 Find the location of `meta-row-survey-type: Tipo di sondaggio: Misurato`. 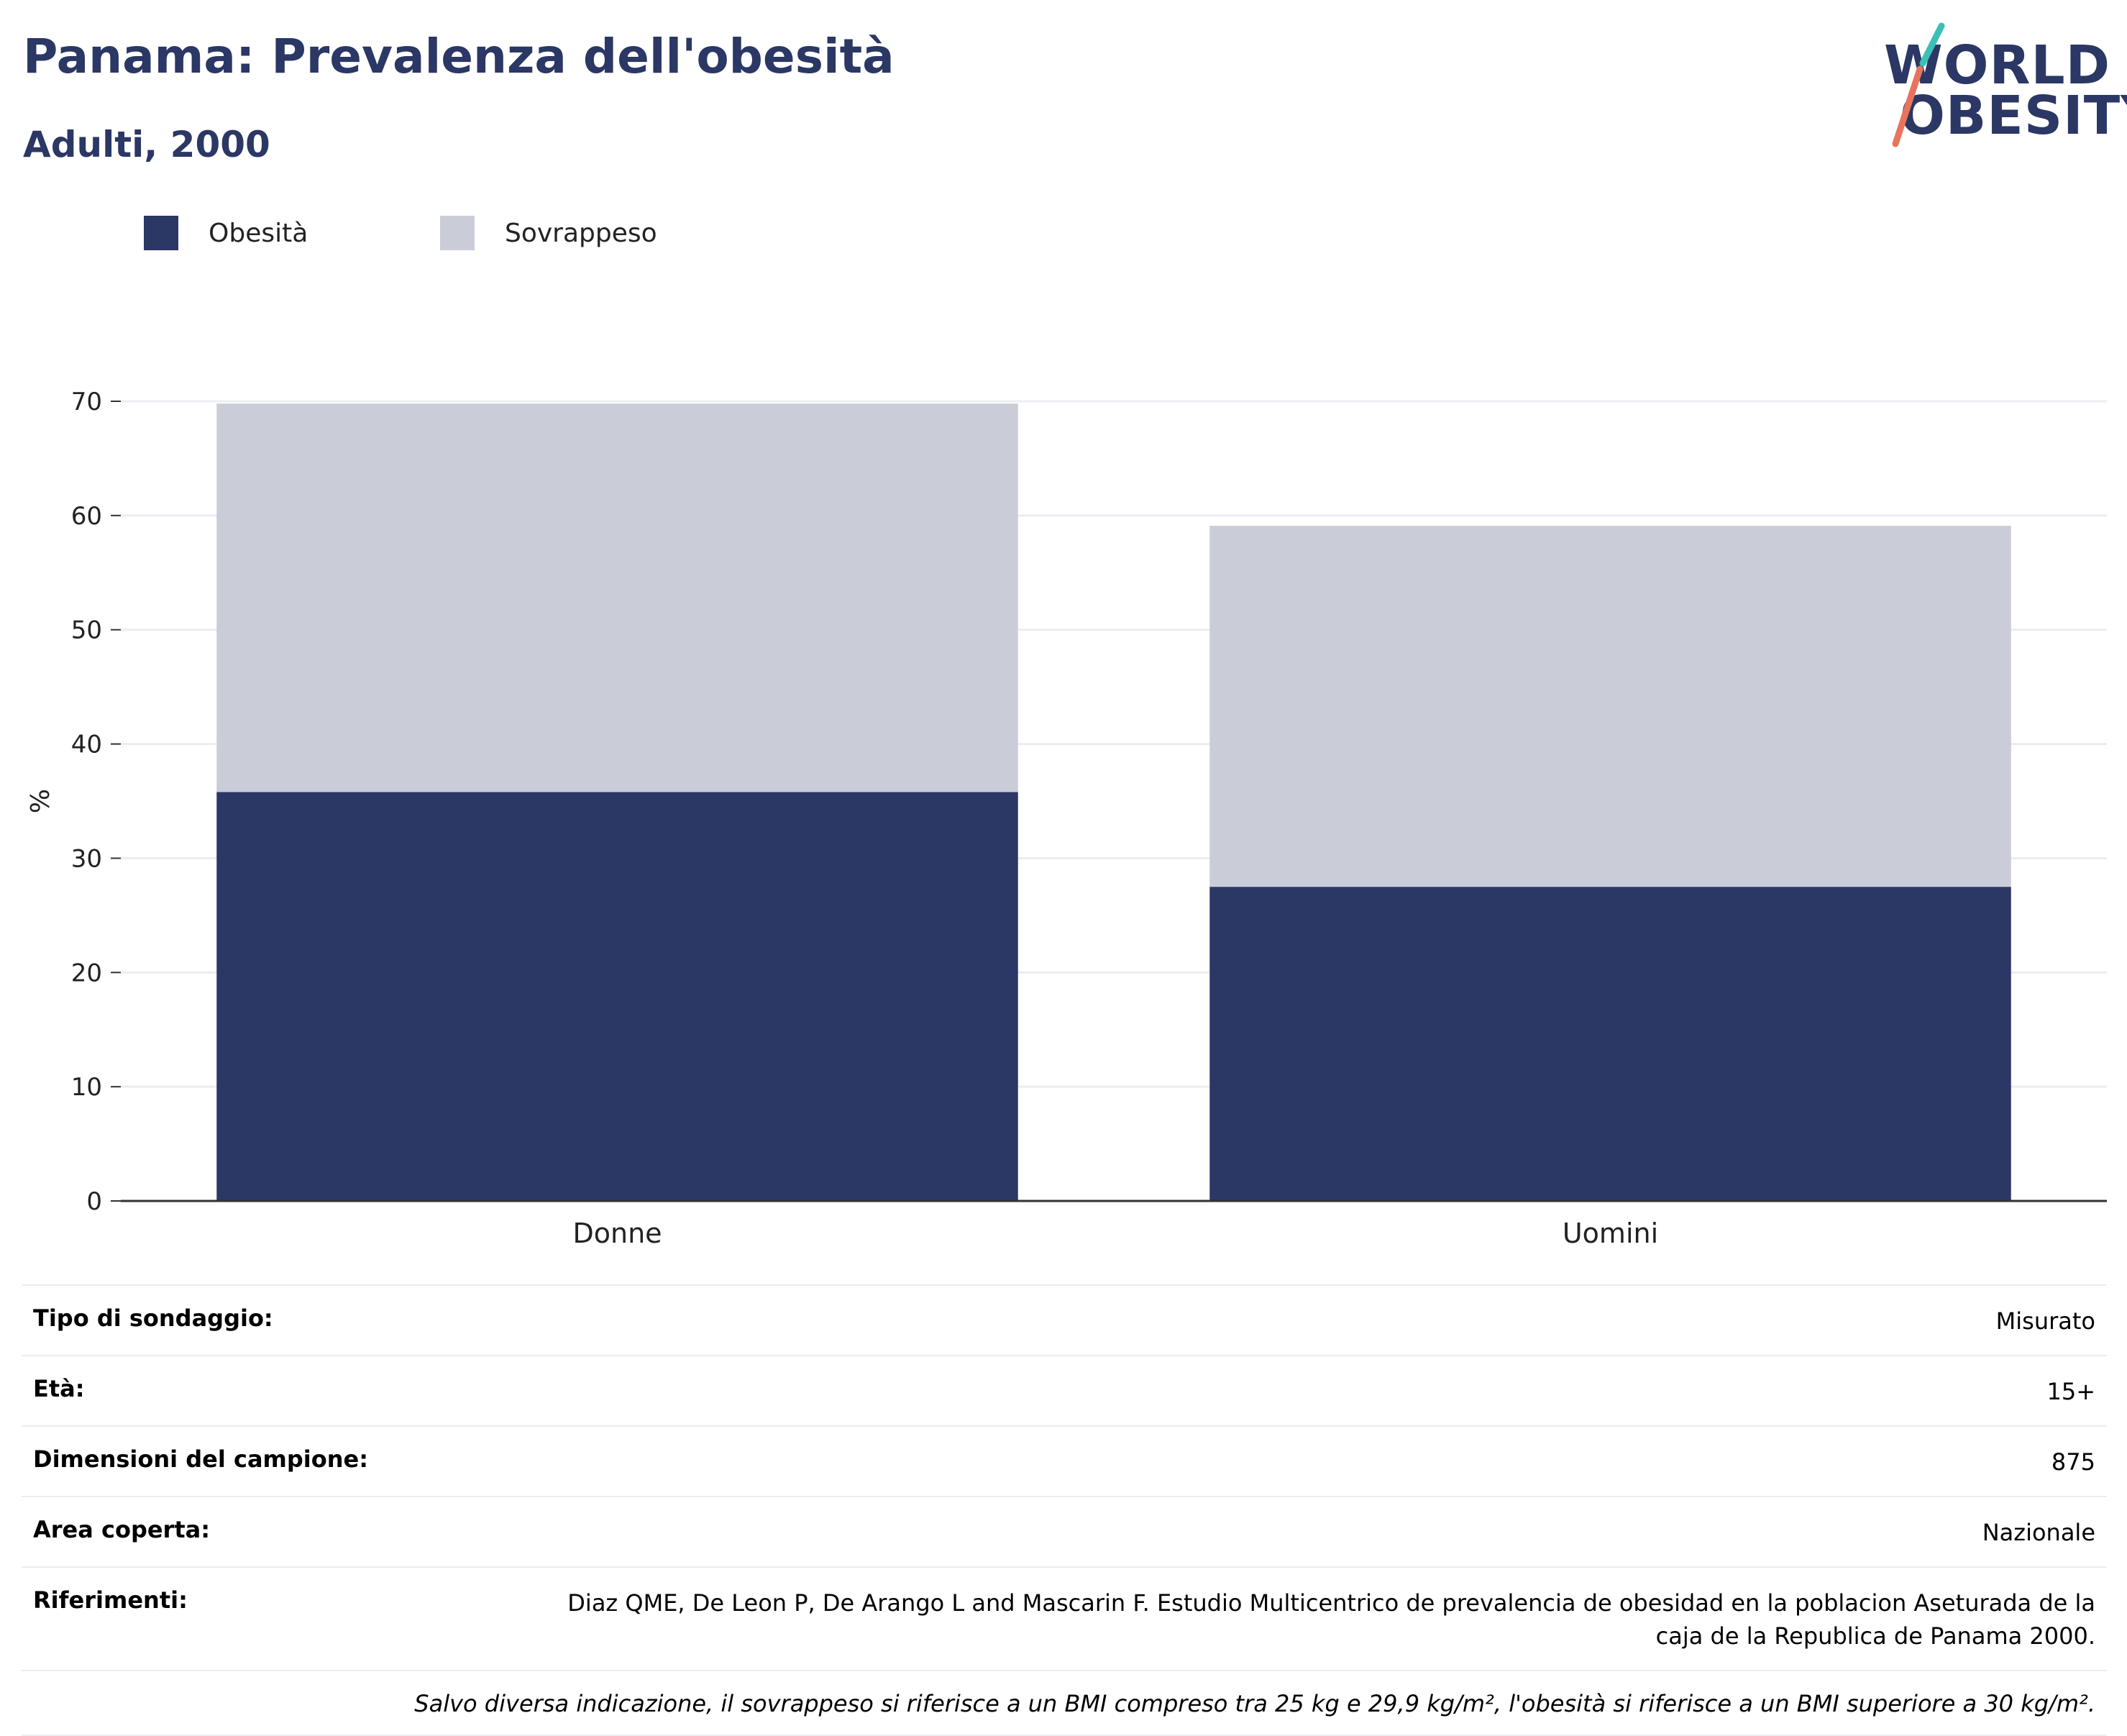

meta-row-survey-type: Tipo di sondaggio: Misurato is located at coordinates (1065, 1319).